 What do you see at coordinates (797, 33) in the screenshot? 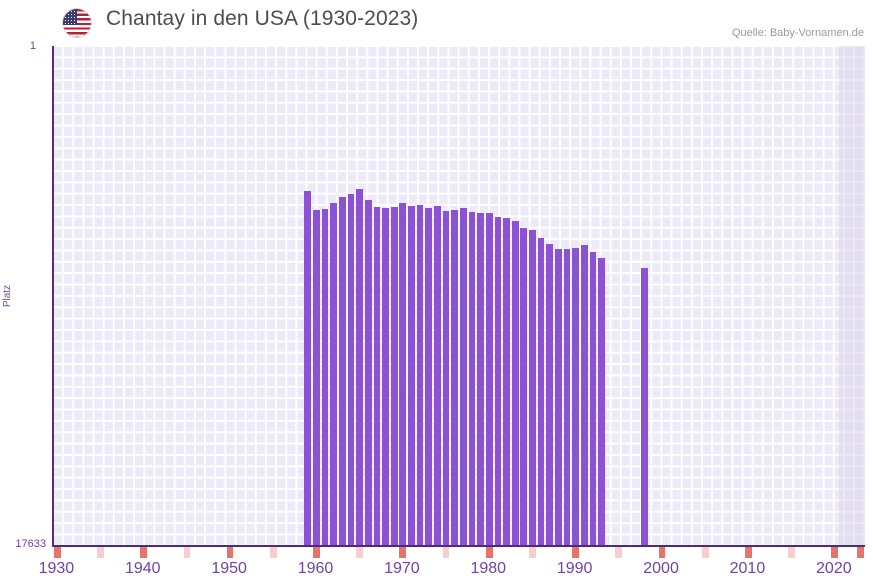
I see `source-label: Quelle: Baby-Vornamen.de` at bounding box center [797, 33].